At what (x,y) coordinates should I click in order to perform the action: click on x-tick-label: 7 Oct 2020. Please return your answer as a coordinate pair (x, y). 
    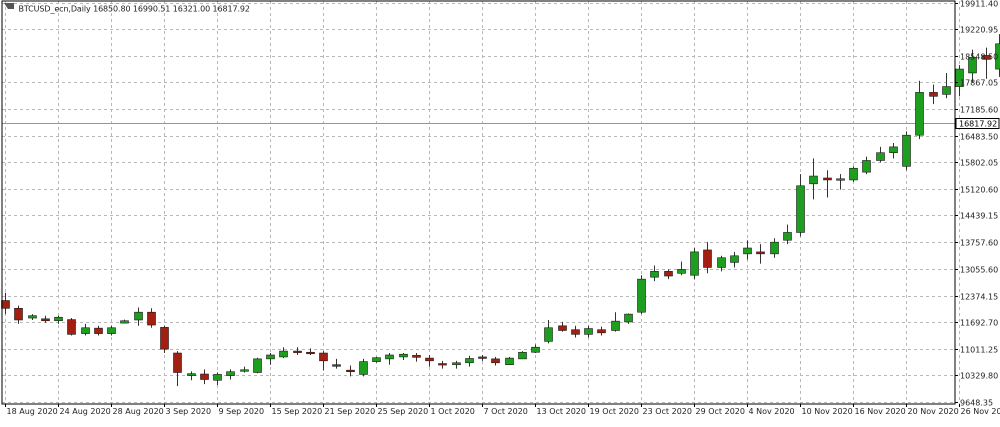
    Looking at the image, I should click on (506, 411).